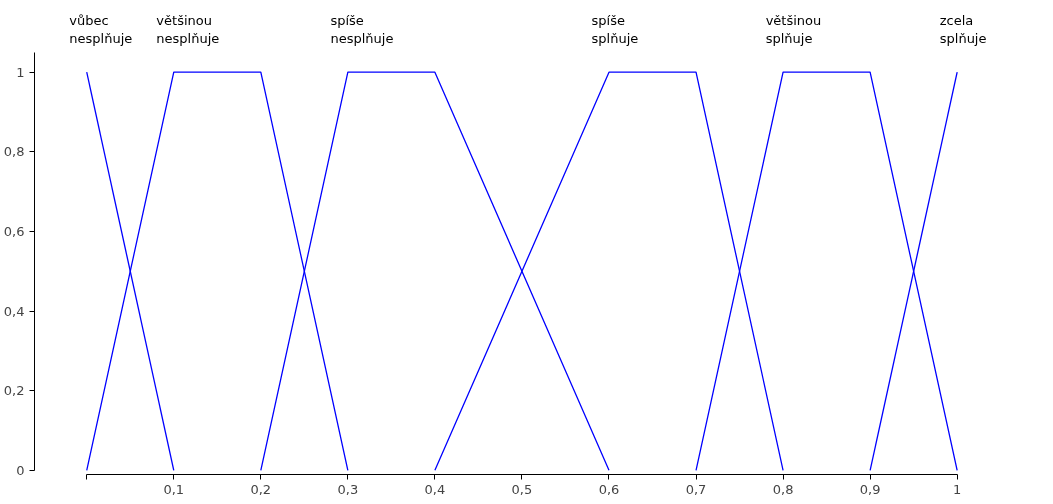 This screenshot has width=1053, height=504. What do you see at coordinates (14, 391) in the screenshot?
I see `y-tick-label: 0,2` at bounding box center [14, 391].